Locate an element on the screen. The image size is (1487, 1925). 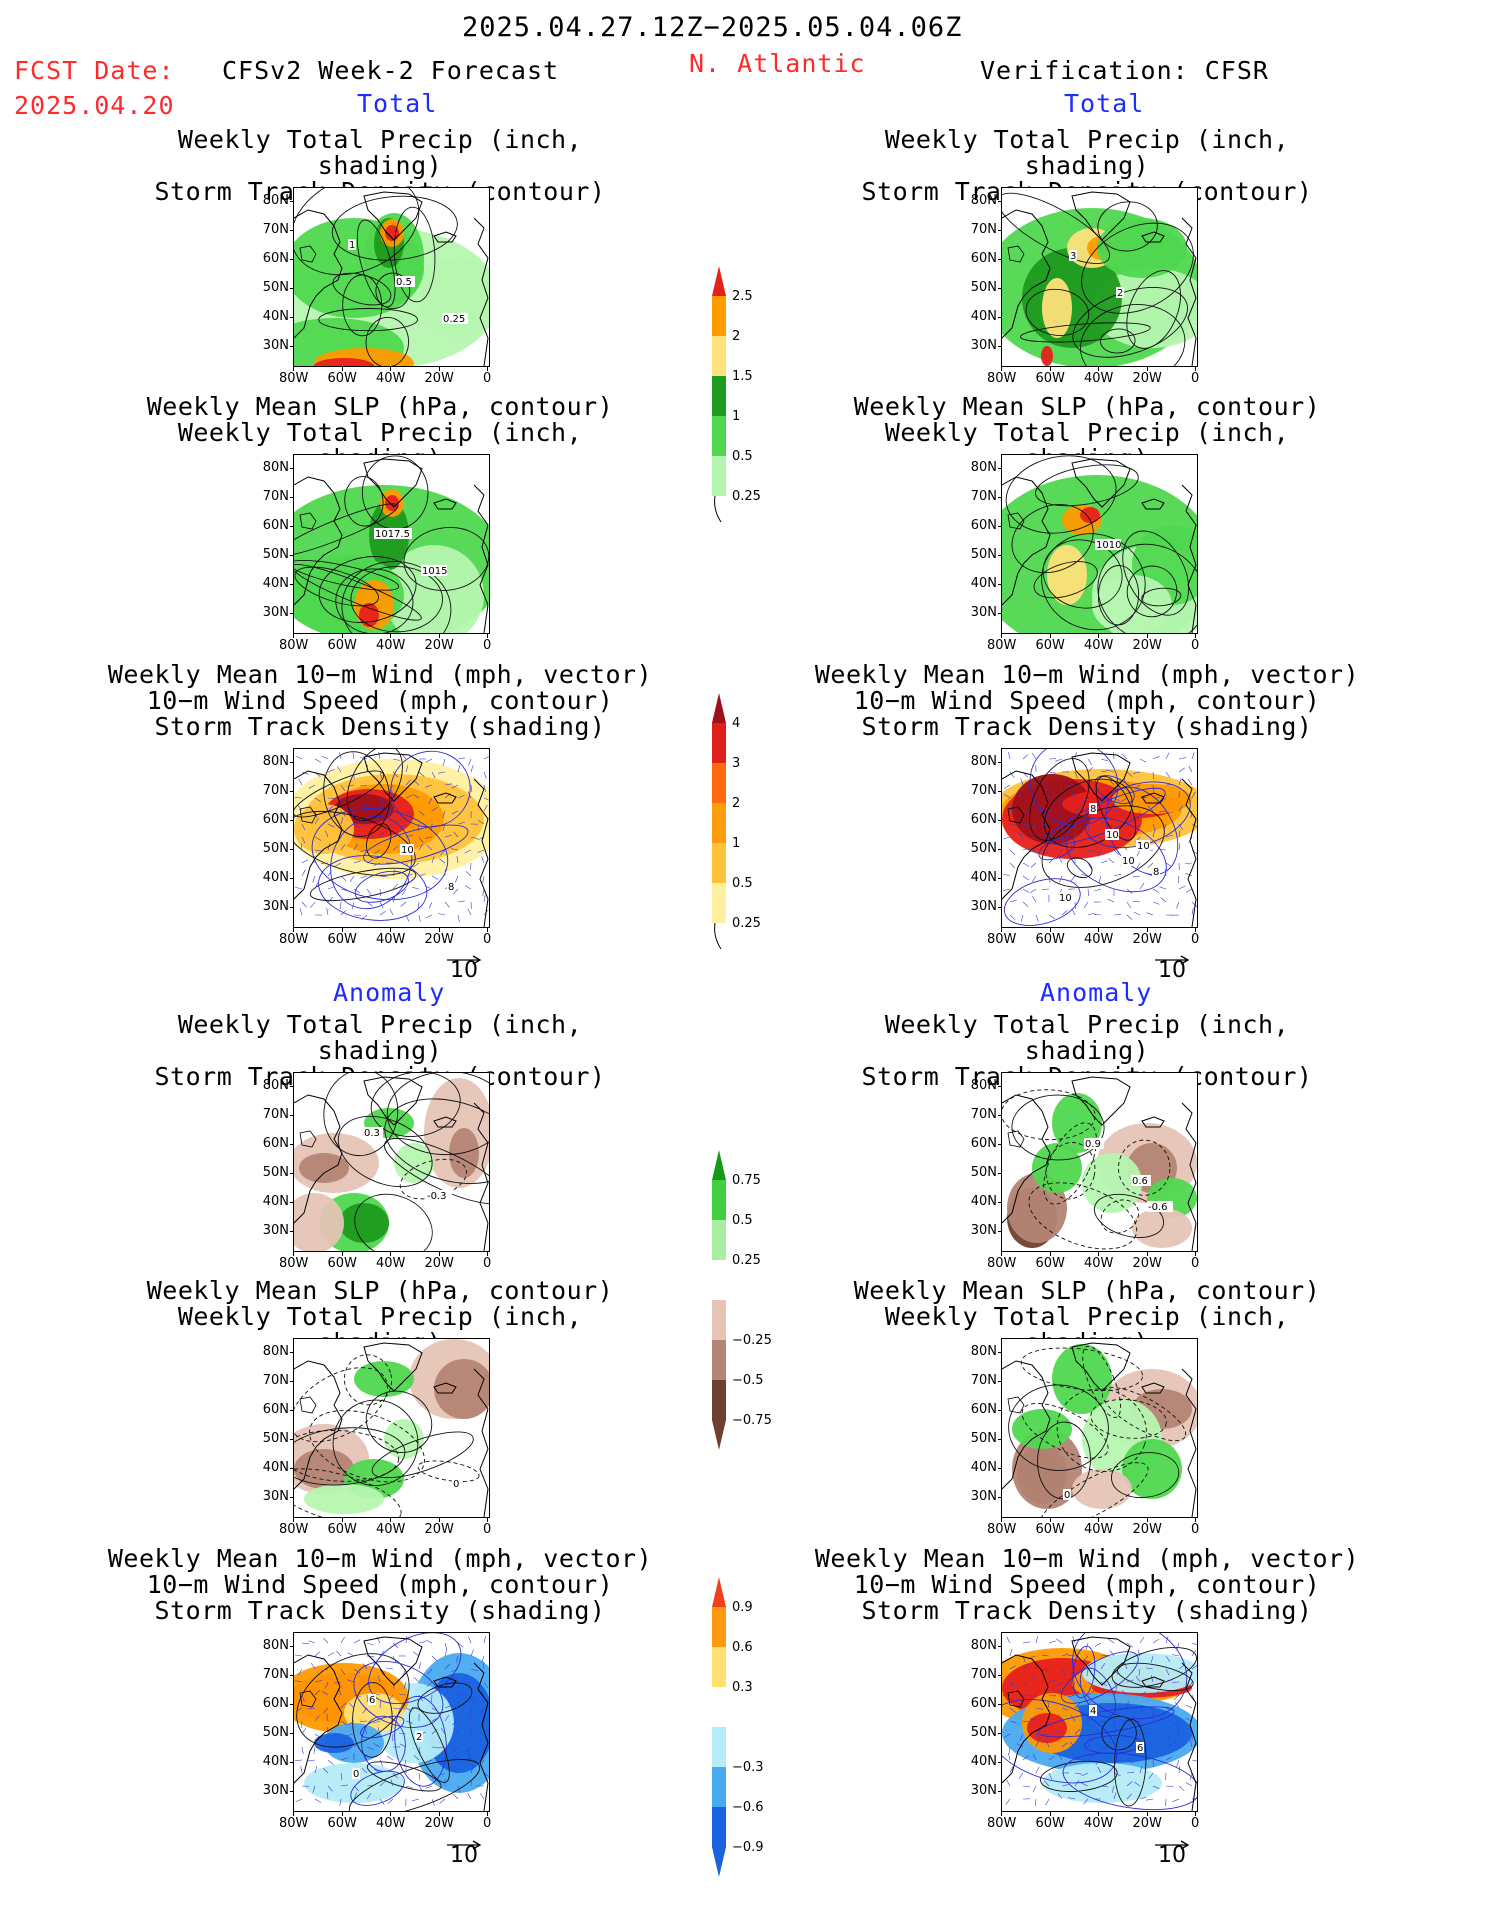
colorbar-label: 0.6 is located at coordinates (742, 1647).